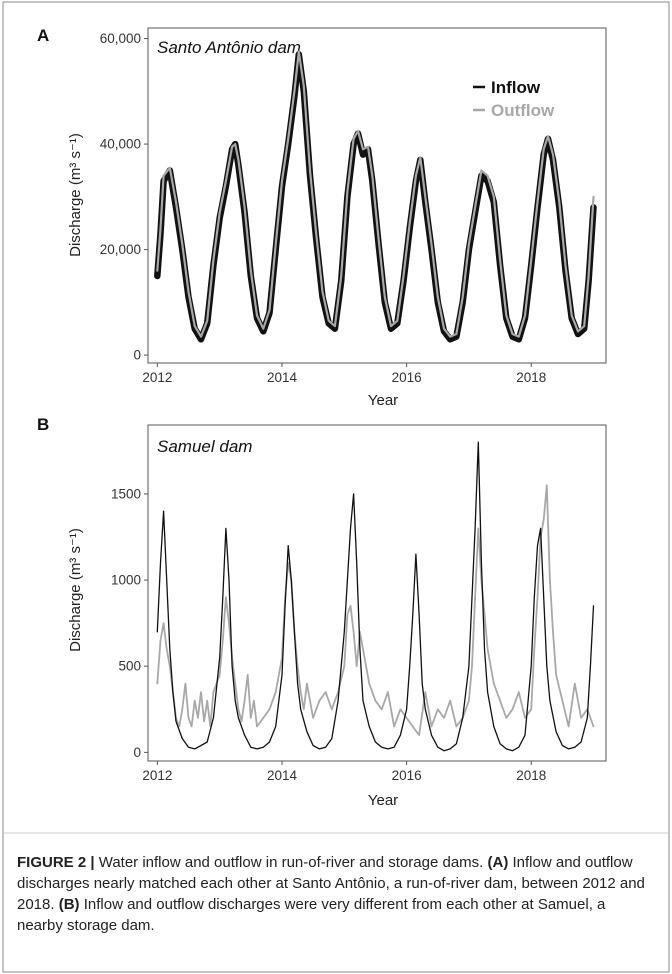 This screenshot has height=974, width=672. What do you see at coordinates (75, 195) in the screenshot?
I see `panel-a-y-label: Discharge (m³ s⁻¹)` at bounding box center [75, 195].